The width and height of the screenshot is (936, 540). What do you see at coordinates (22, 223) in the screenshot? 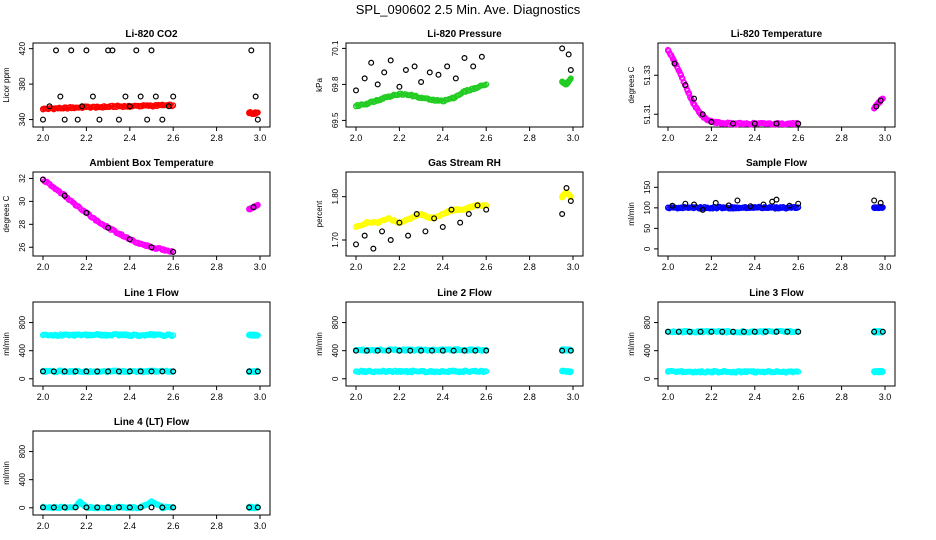
I see `y-tick-label: 28` at bounding box center [22, 223].